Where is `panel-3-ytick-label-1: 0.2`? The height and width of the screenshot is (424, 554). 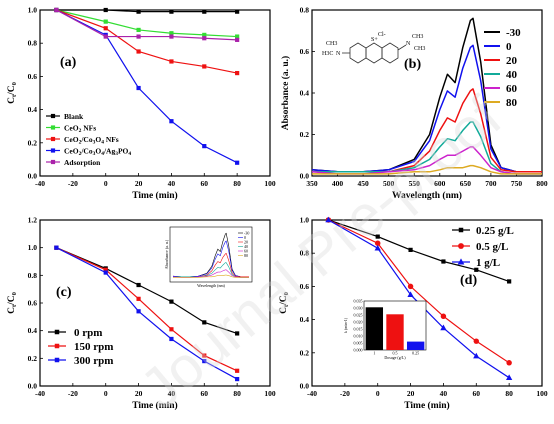
panel-3-ytick-label-1: 0.2 is located at coordinates (305, 352).